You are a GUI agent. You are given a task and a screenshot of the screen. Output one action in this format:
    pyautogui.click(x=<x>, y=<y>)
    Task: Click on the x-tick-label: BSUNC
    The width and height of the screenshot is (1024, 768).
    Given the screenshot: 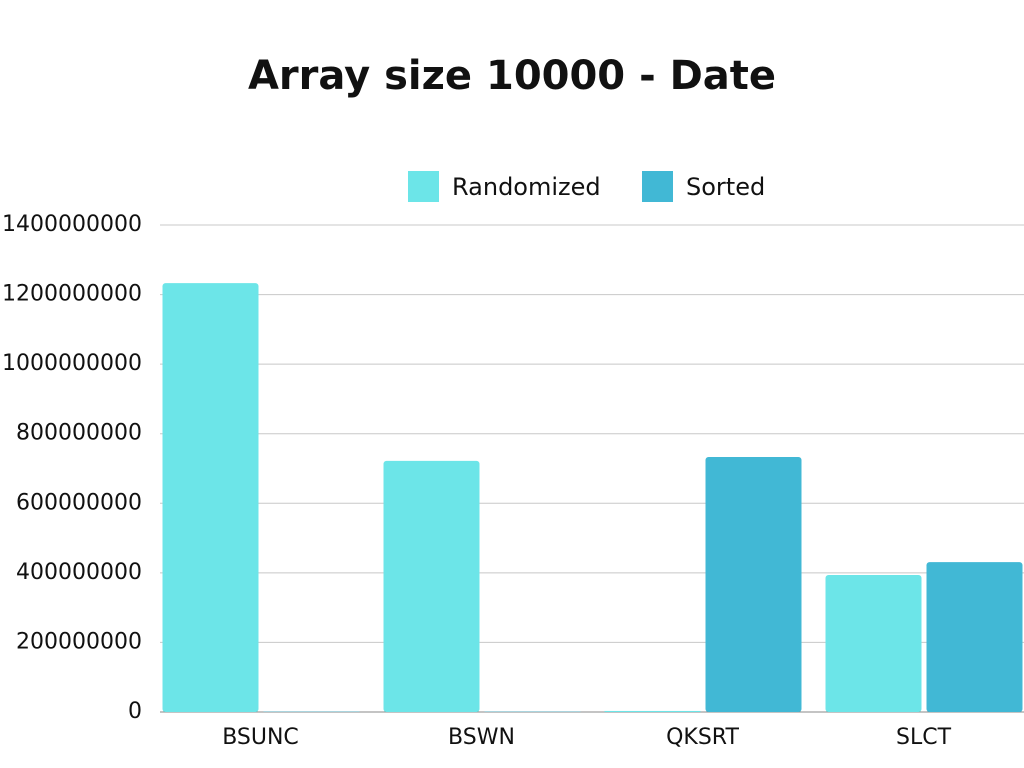 What is the action you would take?
    pyautogui.click(x=260, y=737)
    